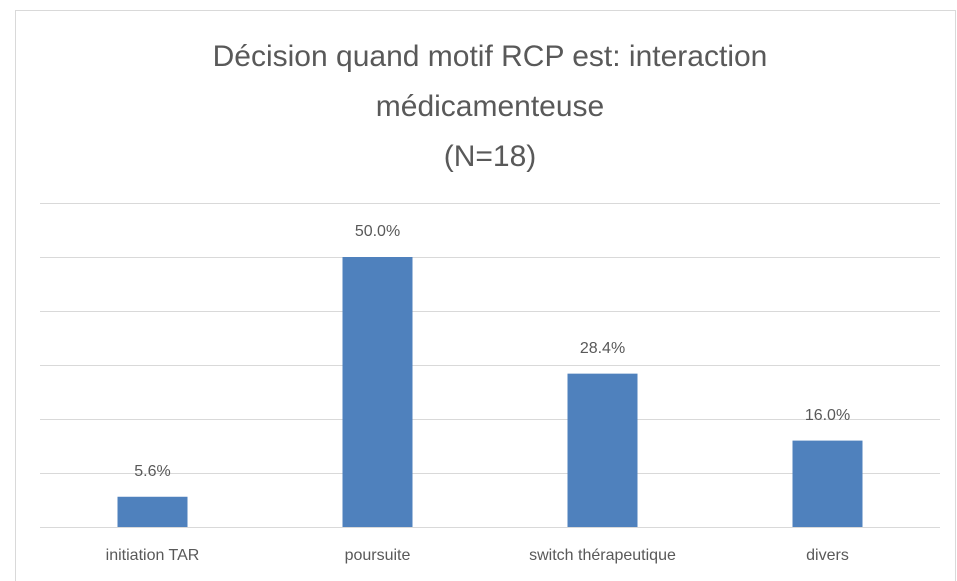 This screenshot has width=957, height=581. What do you see at coordinates (153, 555) in the screenshot?
I see `x-tick-label: initiation TAR` at bounding box center [153, 555].